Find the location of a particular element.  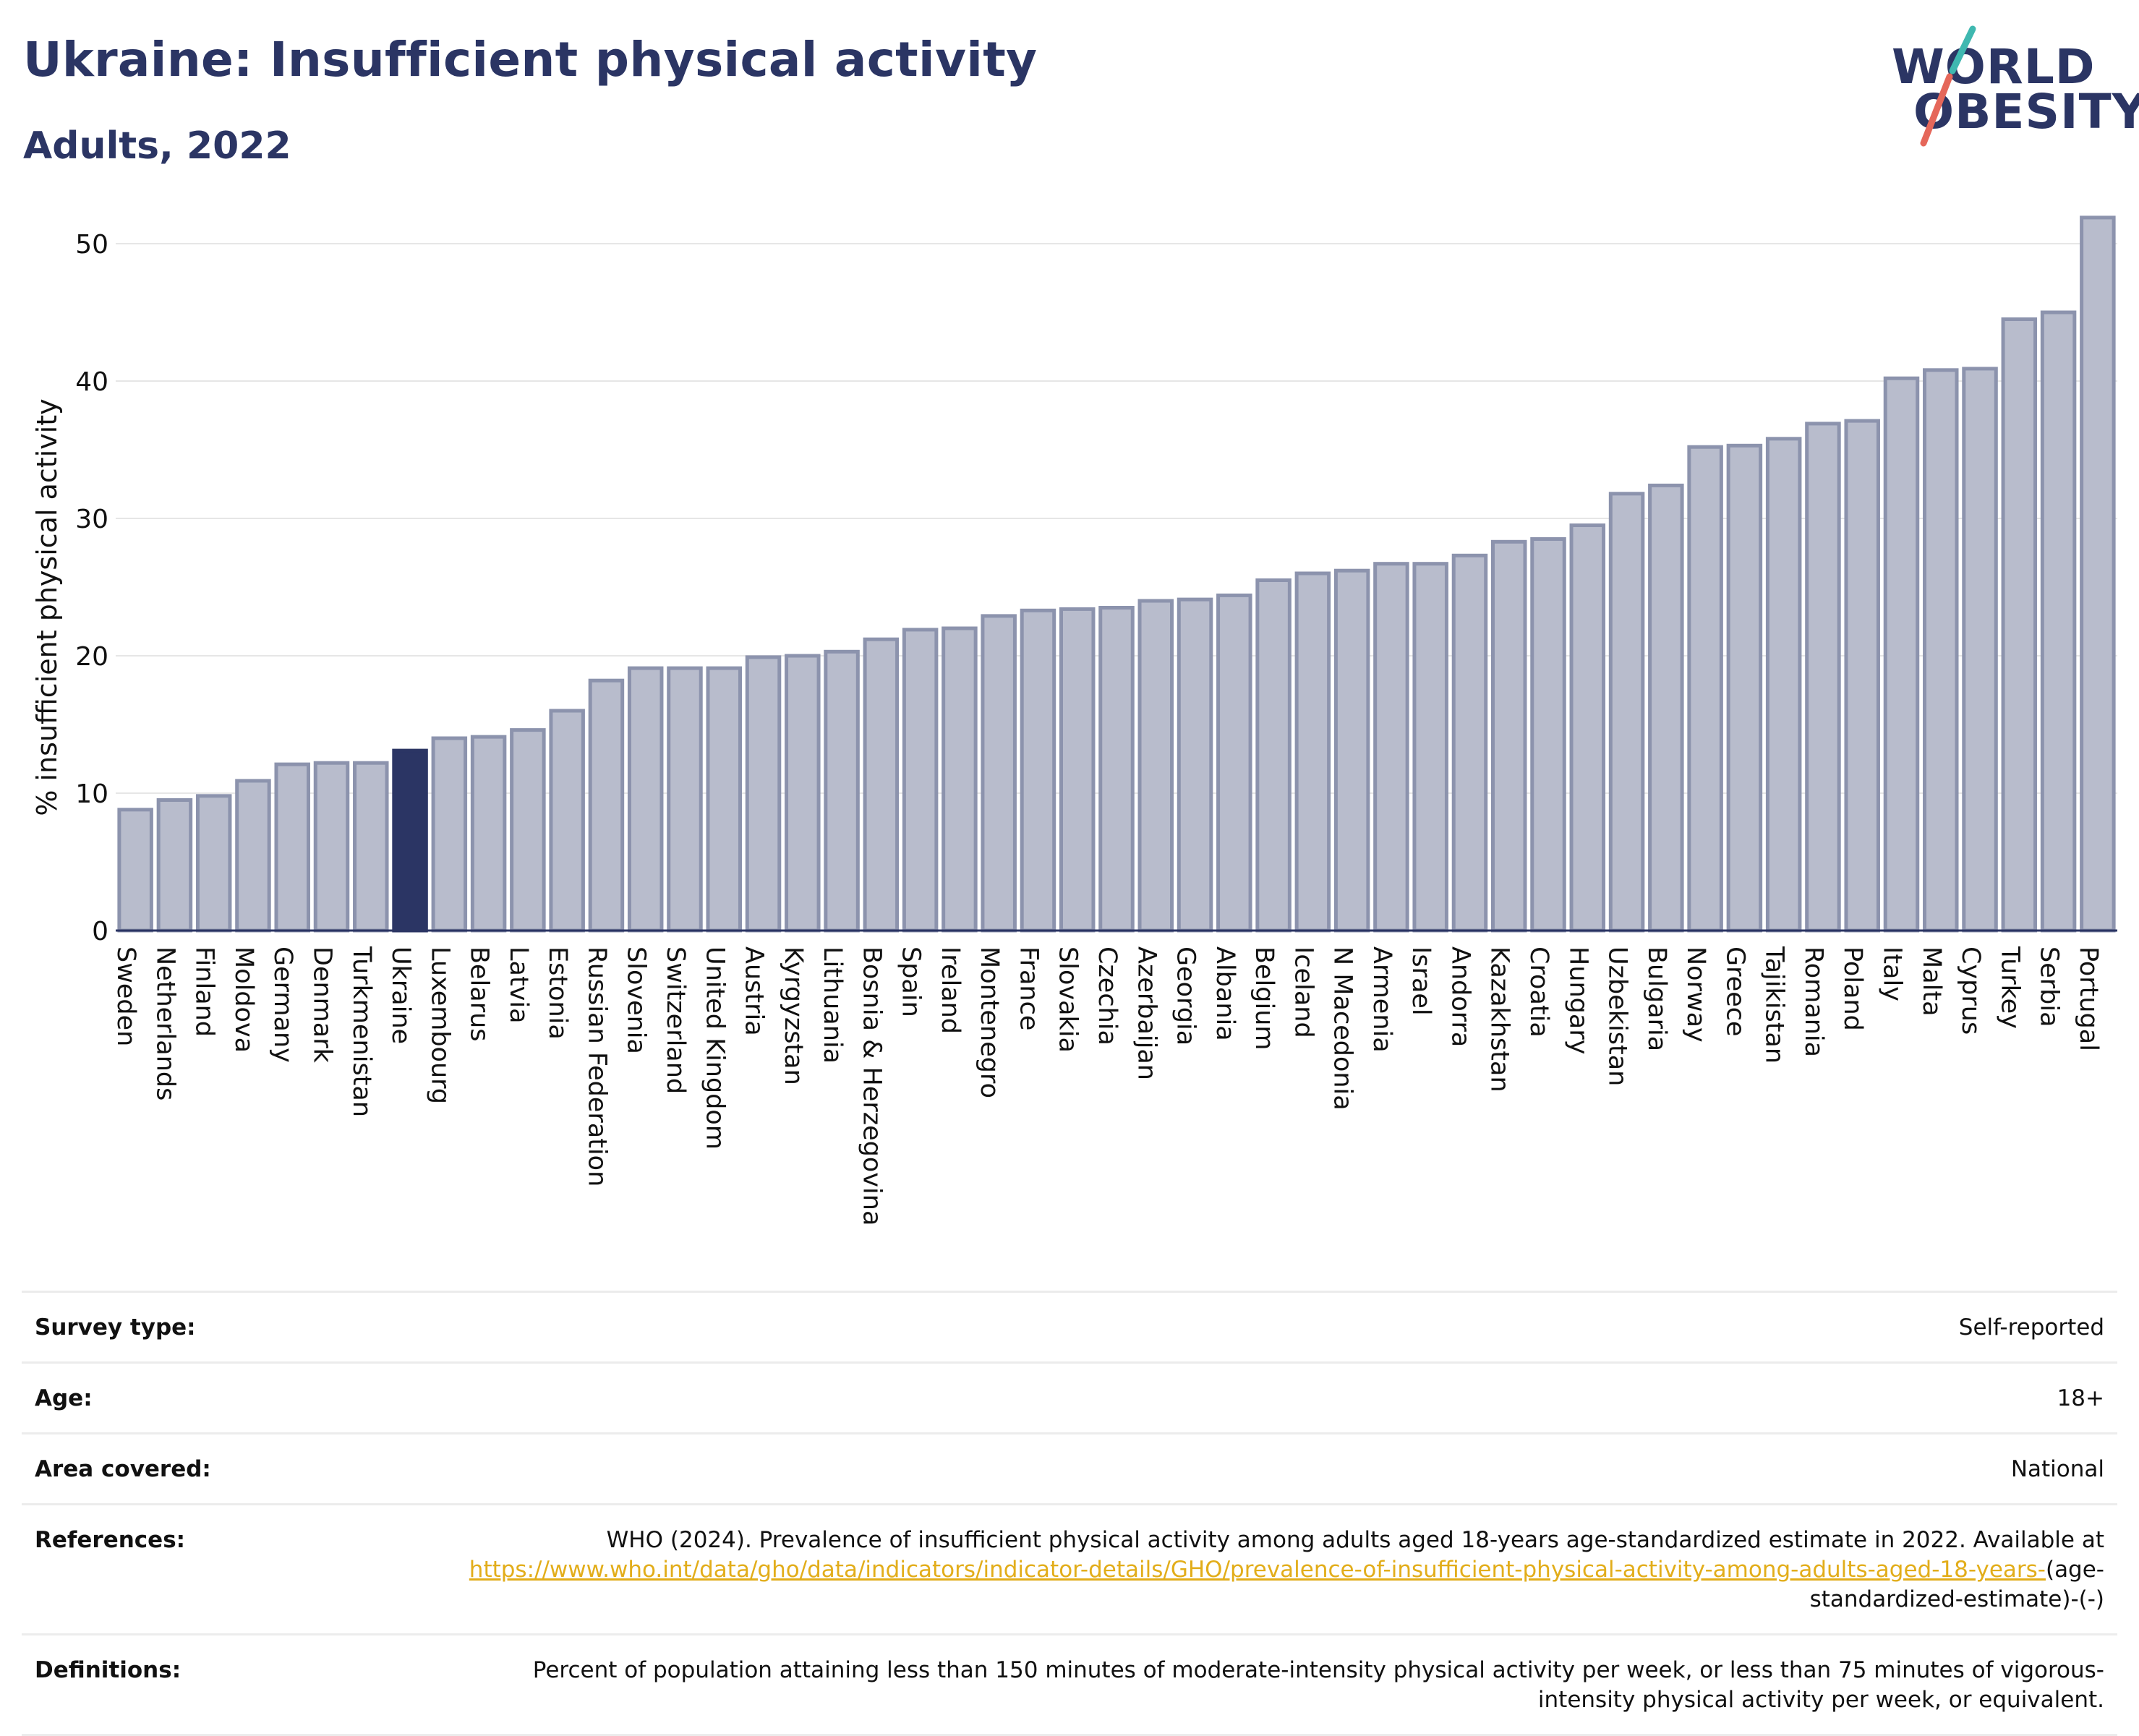

bar-france is located at coordinates (1038, 770).